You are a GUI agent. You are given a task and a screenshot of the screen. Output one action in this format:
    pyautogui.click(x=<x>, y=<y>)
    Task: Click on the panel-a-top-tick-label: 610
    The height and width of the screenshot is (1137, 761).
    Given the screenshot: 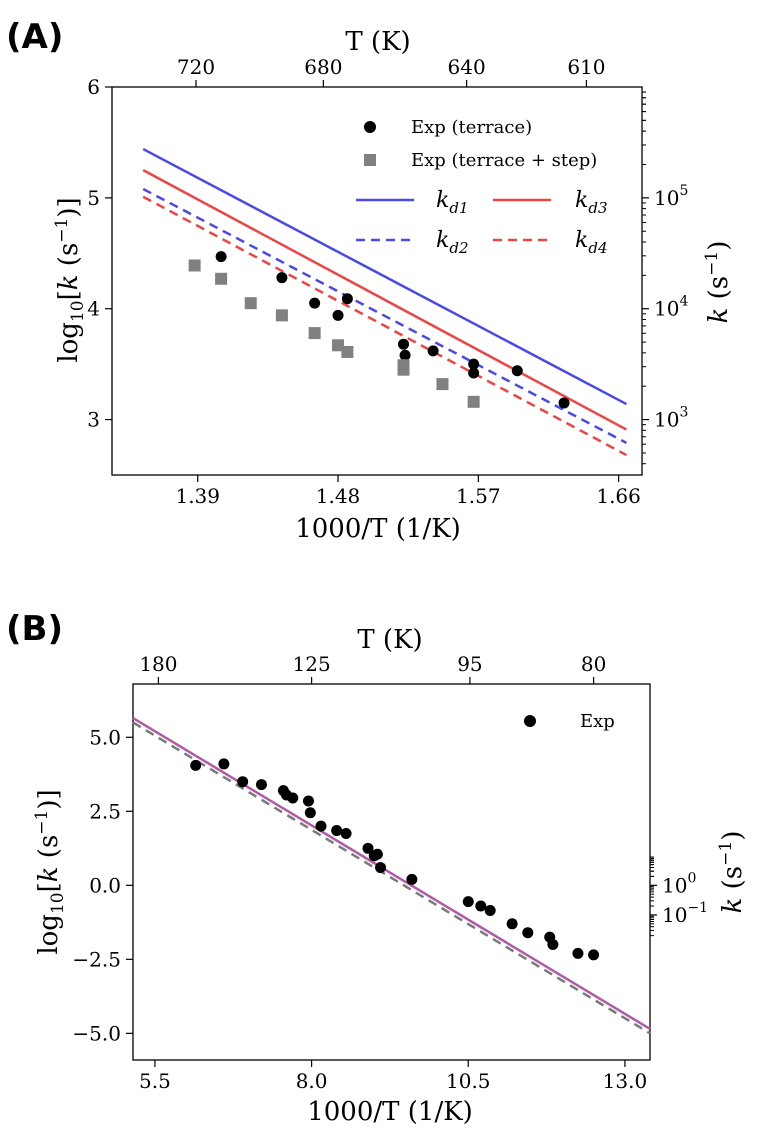 What is the action you would take?
    pyautogui.click(x=586, y=67)
    